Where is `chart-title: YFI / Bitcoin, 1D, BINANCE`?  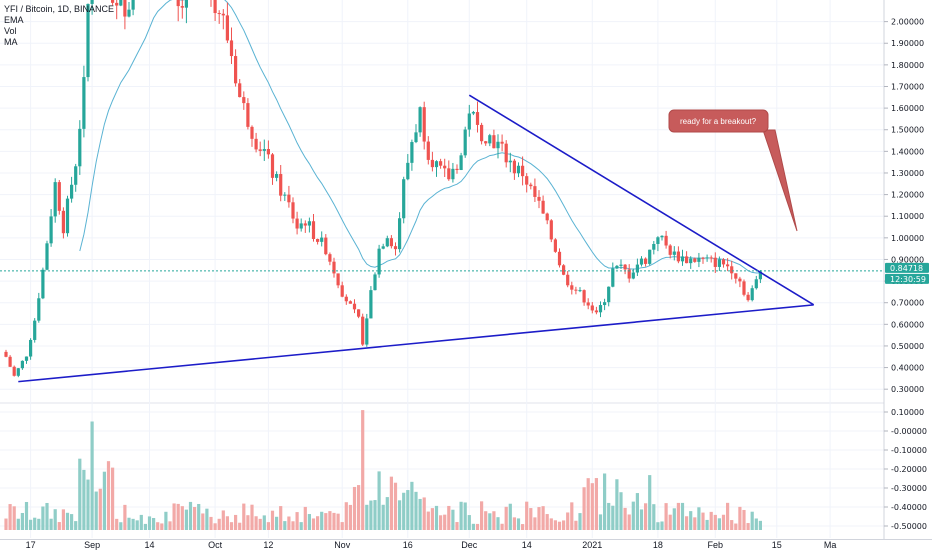 chart-title: YFI / Bitcoin, 1D, BINANCE is located at coordinates (59, 9).